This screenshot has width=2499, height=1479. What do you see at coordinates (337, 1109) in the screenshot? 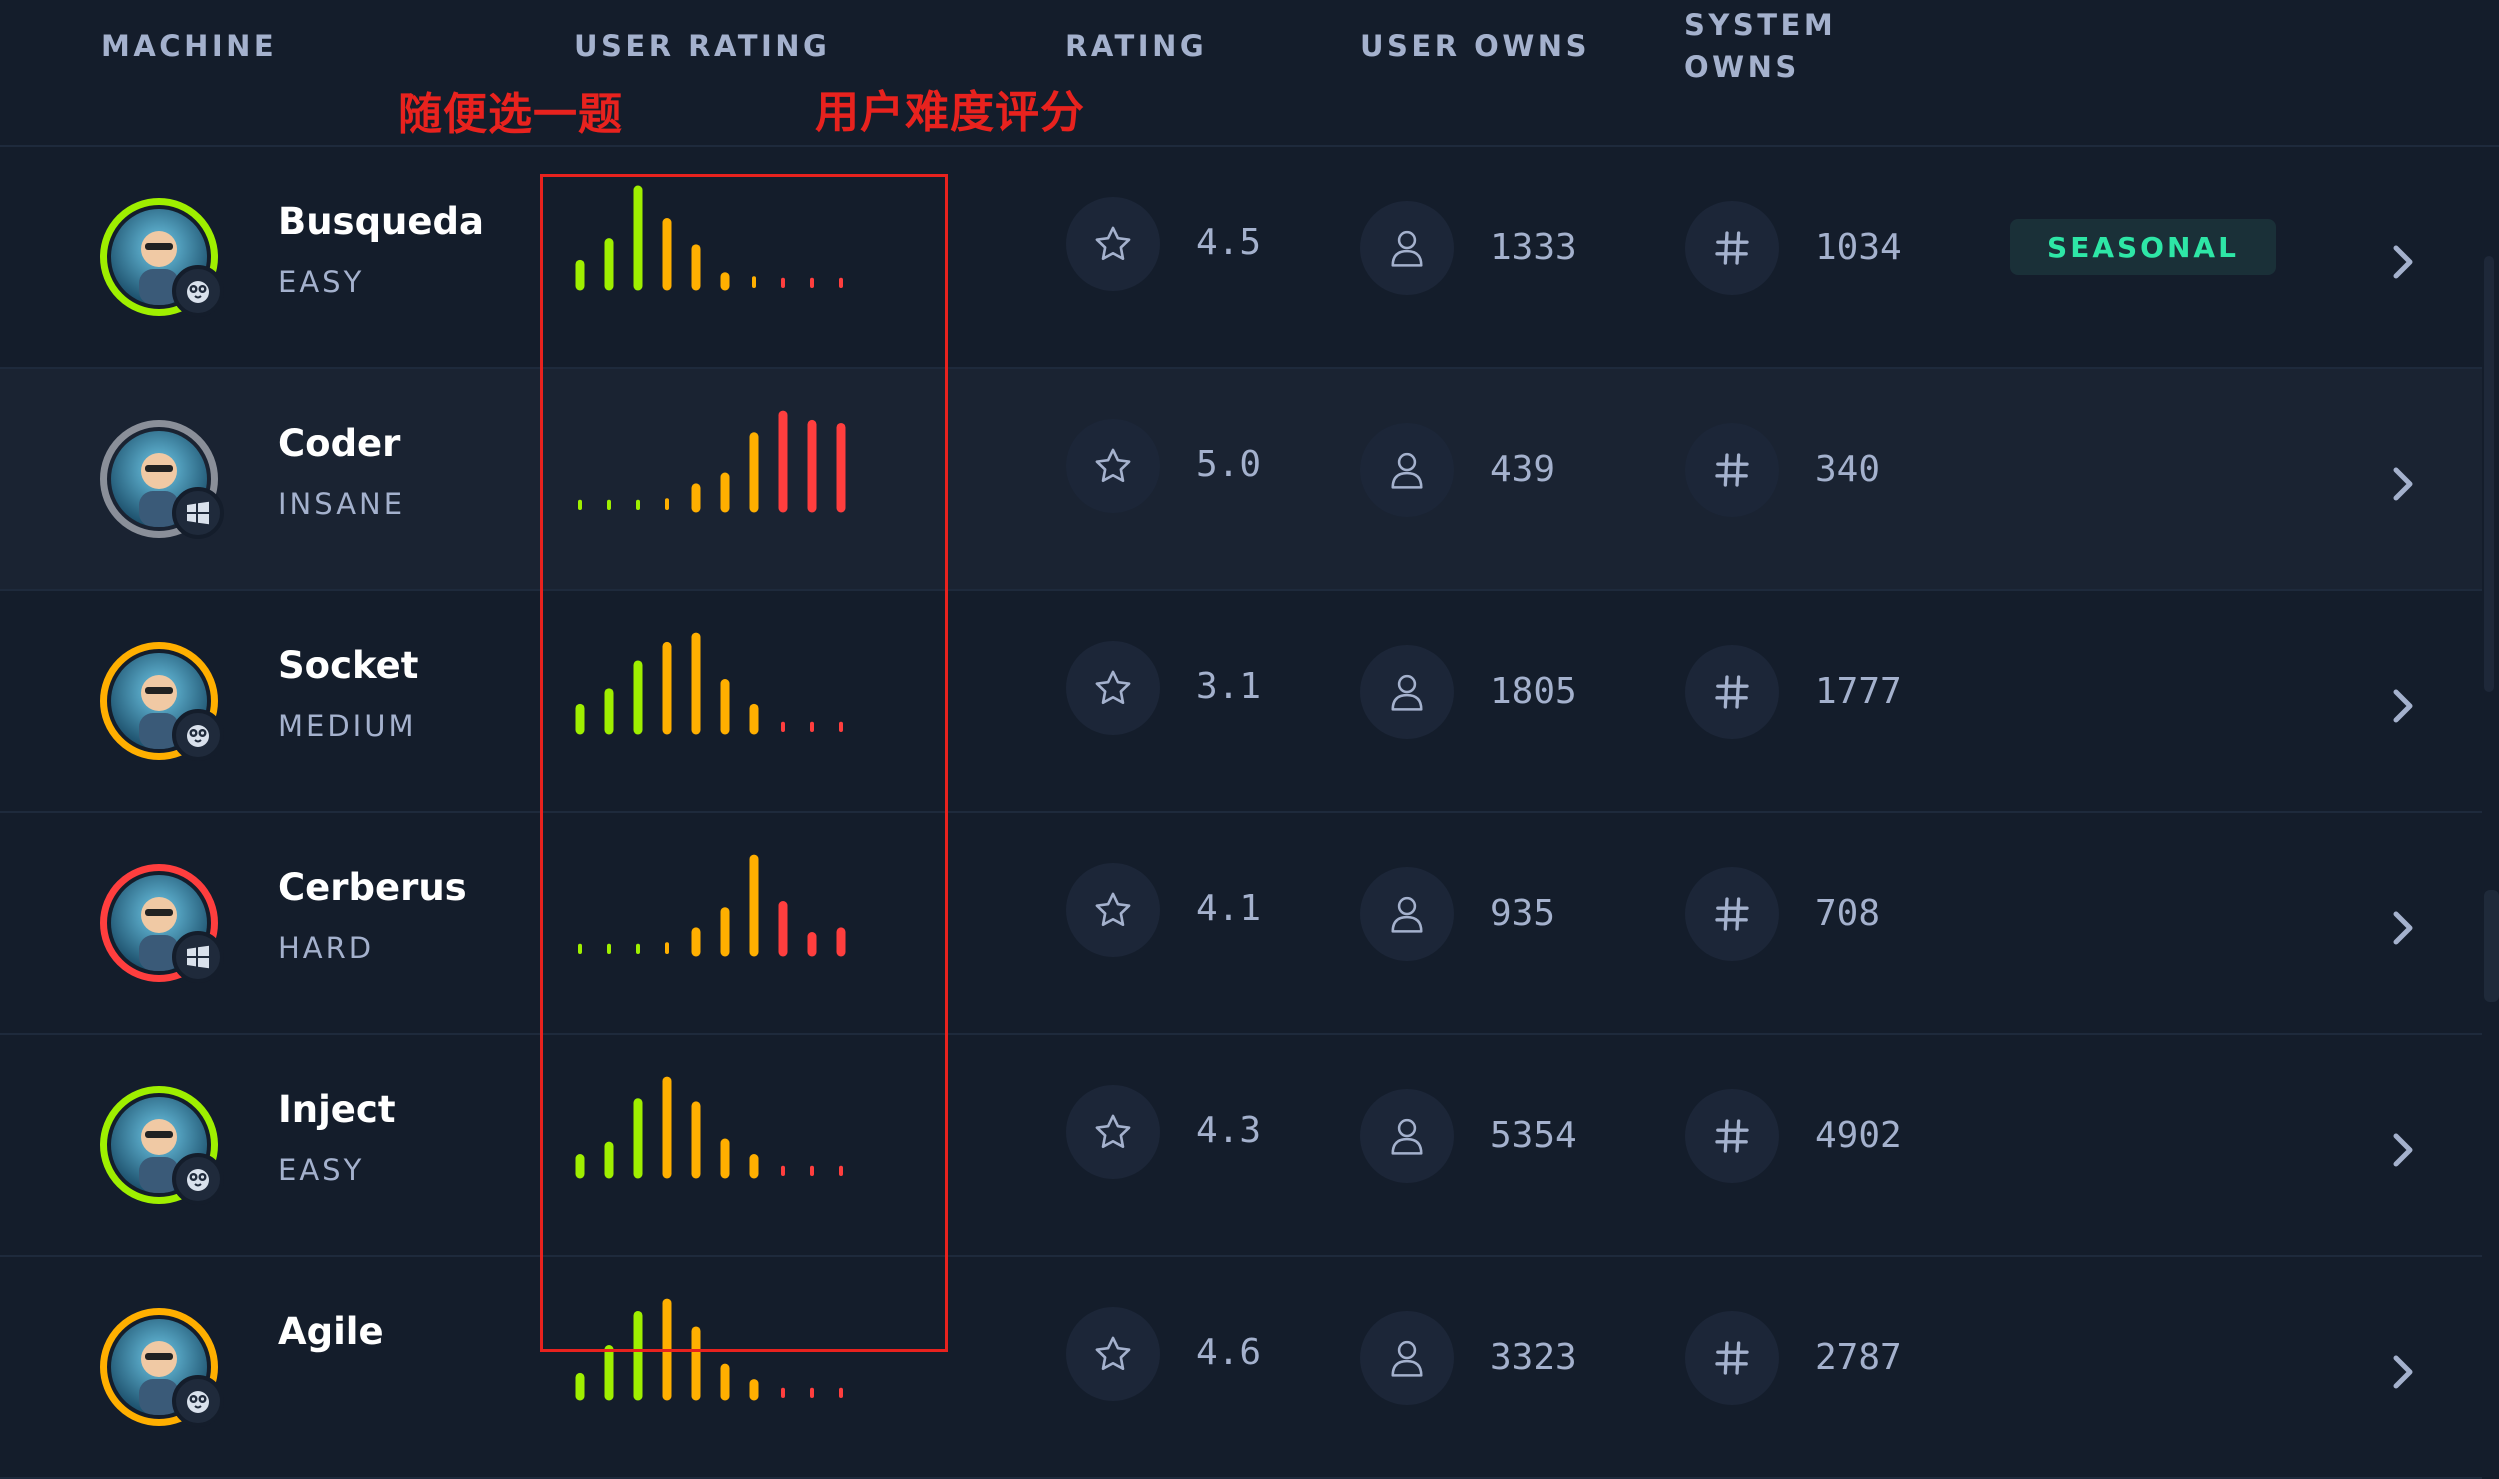
I see `machine-name: Inject` at bounding box center [337, 1109].